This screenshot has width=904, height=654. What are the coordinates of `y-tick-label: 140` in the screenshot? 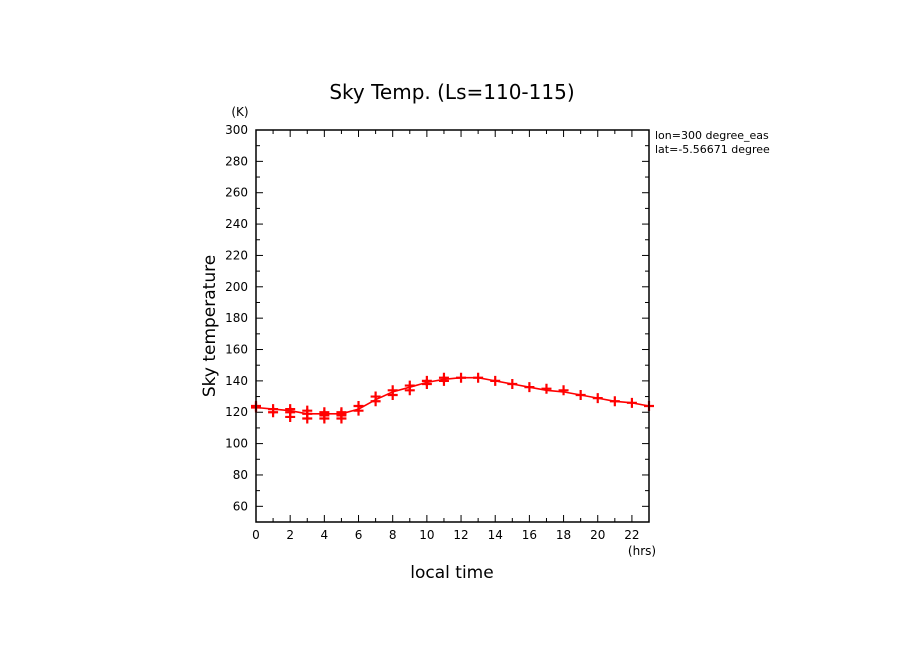 It's located at (236, 381).